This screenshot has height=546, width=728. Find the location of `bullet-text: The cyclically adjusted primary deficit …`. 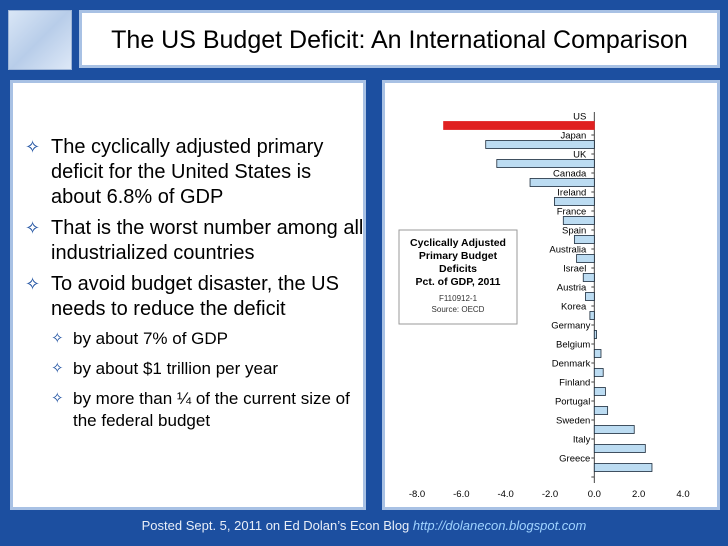

bullet-text: The cyclically adjusted primary deficit … is located at coordinates (187, 172).